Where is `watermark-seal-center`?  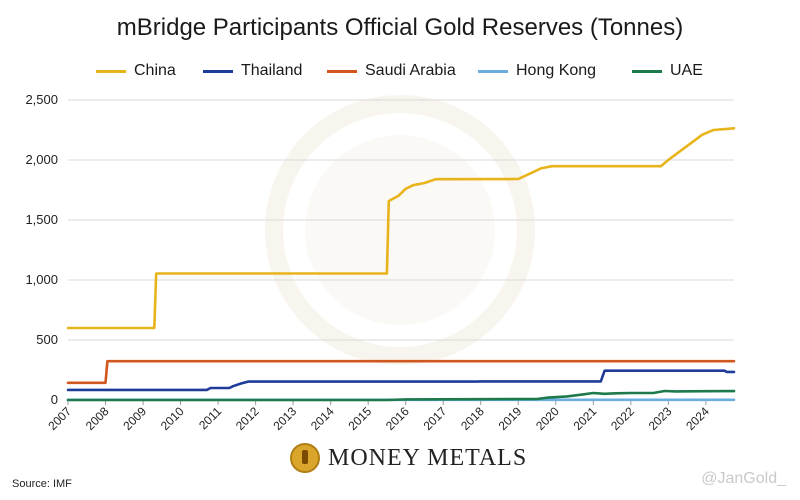 watermark-seal-center is located at coordinates (400, 230).